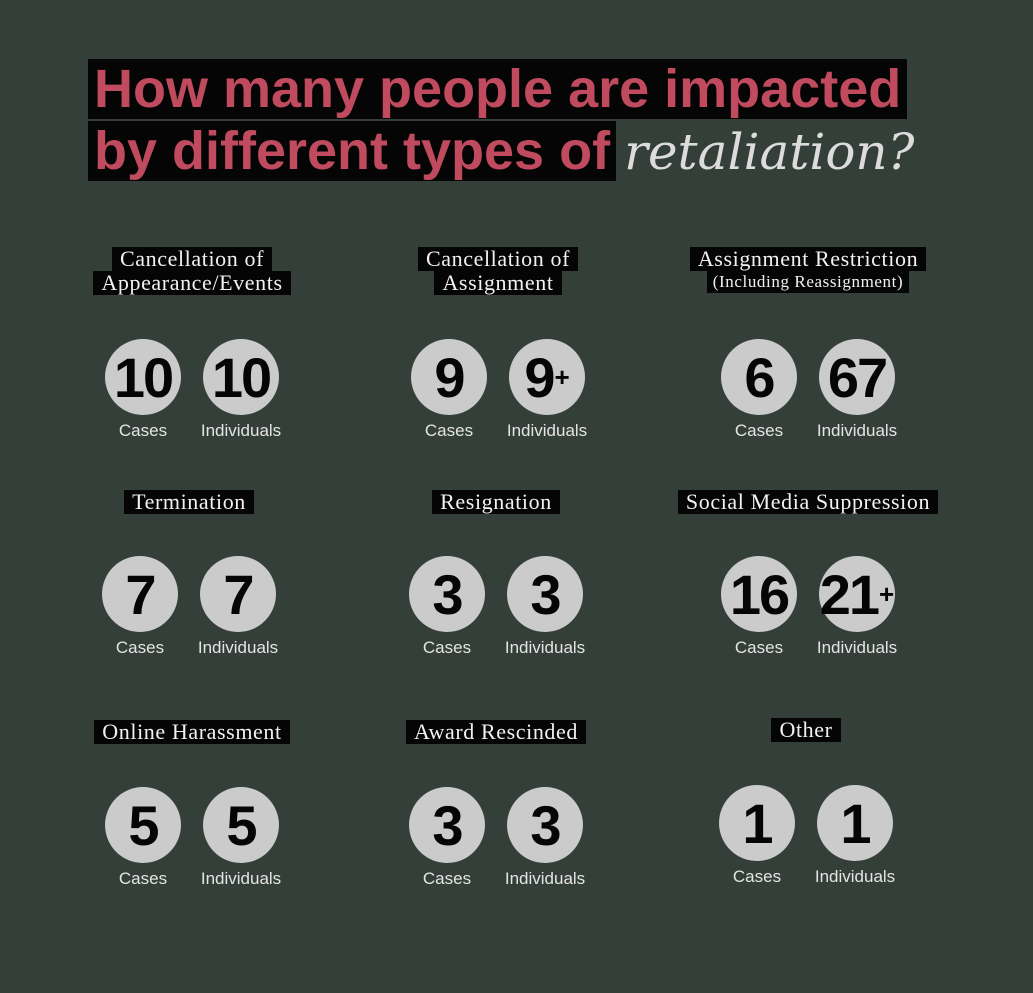  I want to click on category-stats: 7 Cases 7 Individuals, so click(189, 607).